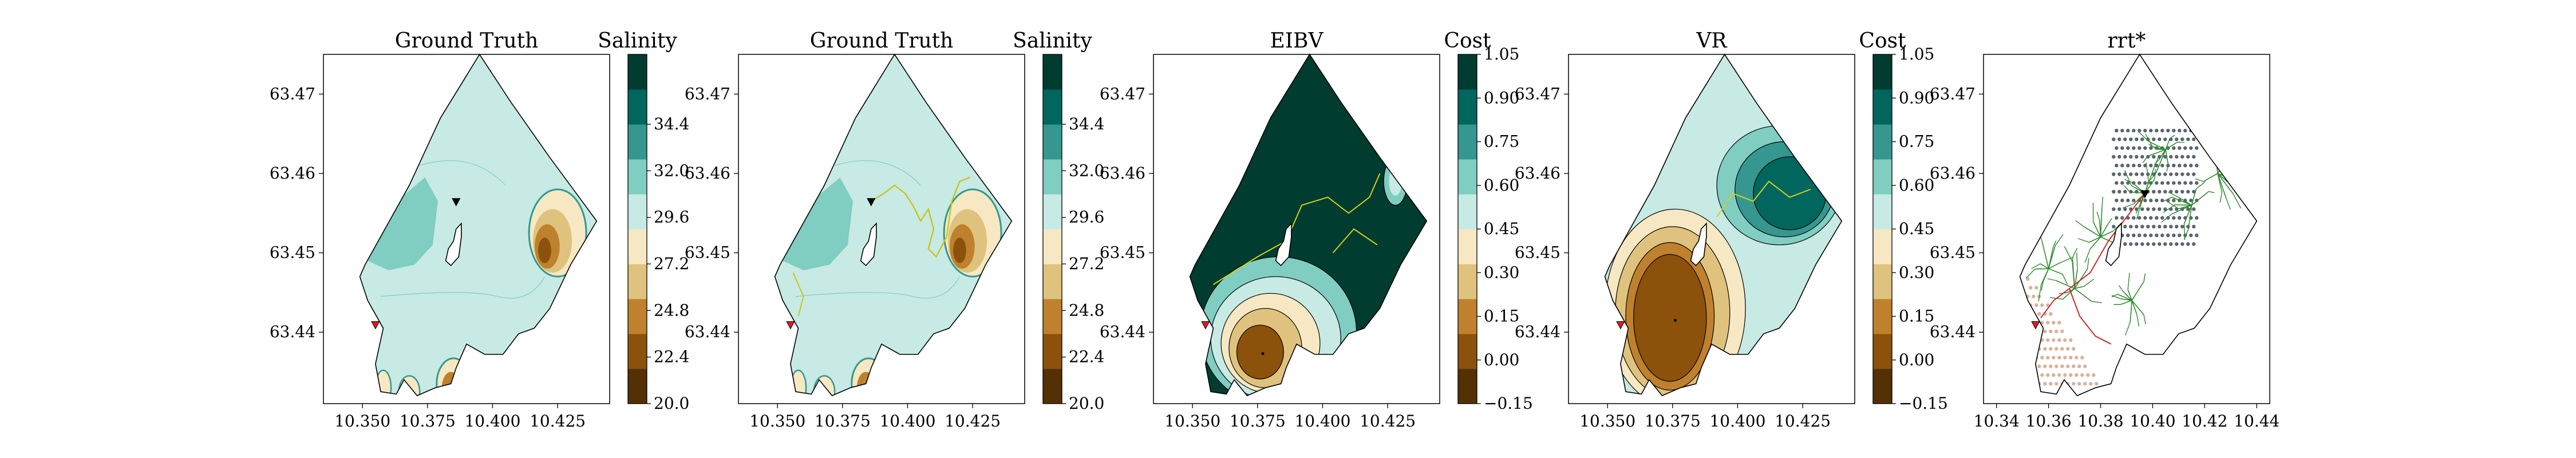 The image size is (2576, 458). What do you see at coordinates (1501, 316) in the screenshot?
I see `colorbar-tick-label: 0.15` at bounding box center [1501, 316].